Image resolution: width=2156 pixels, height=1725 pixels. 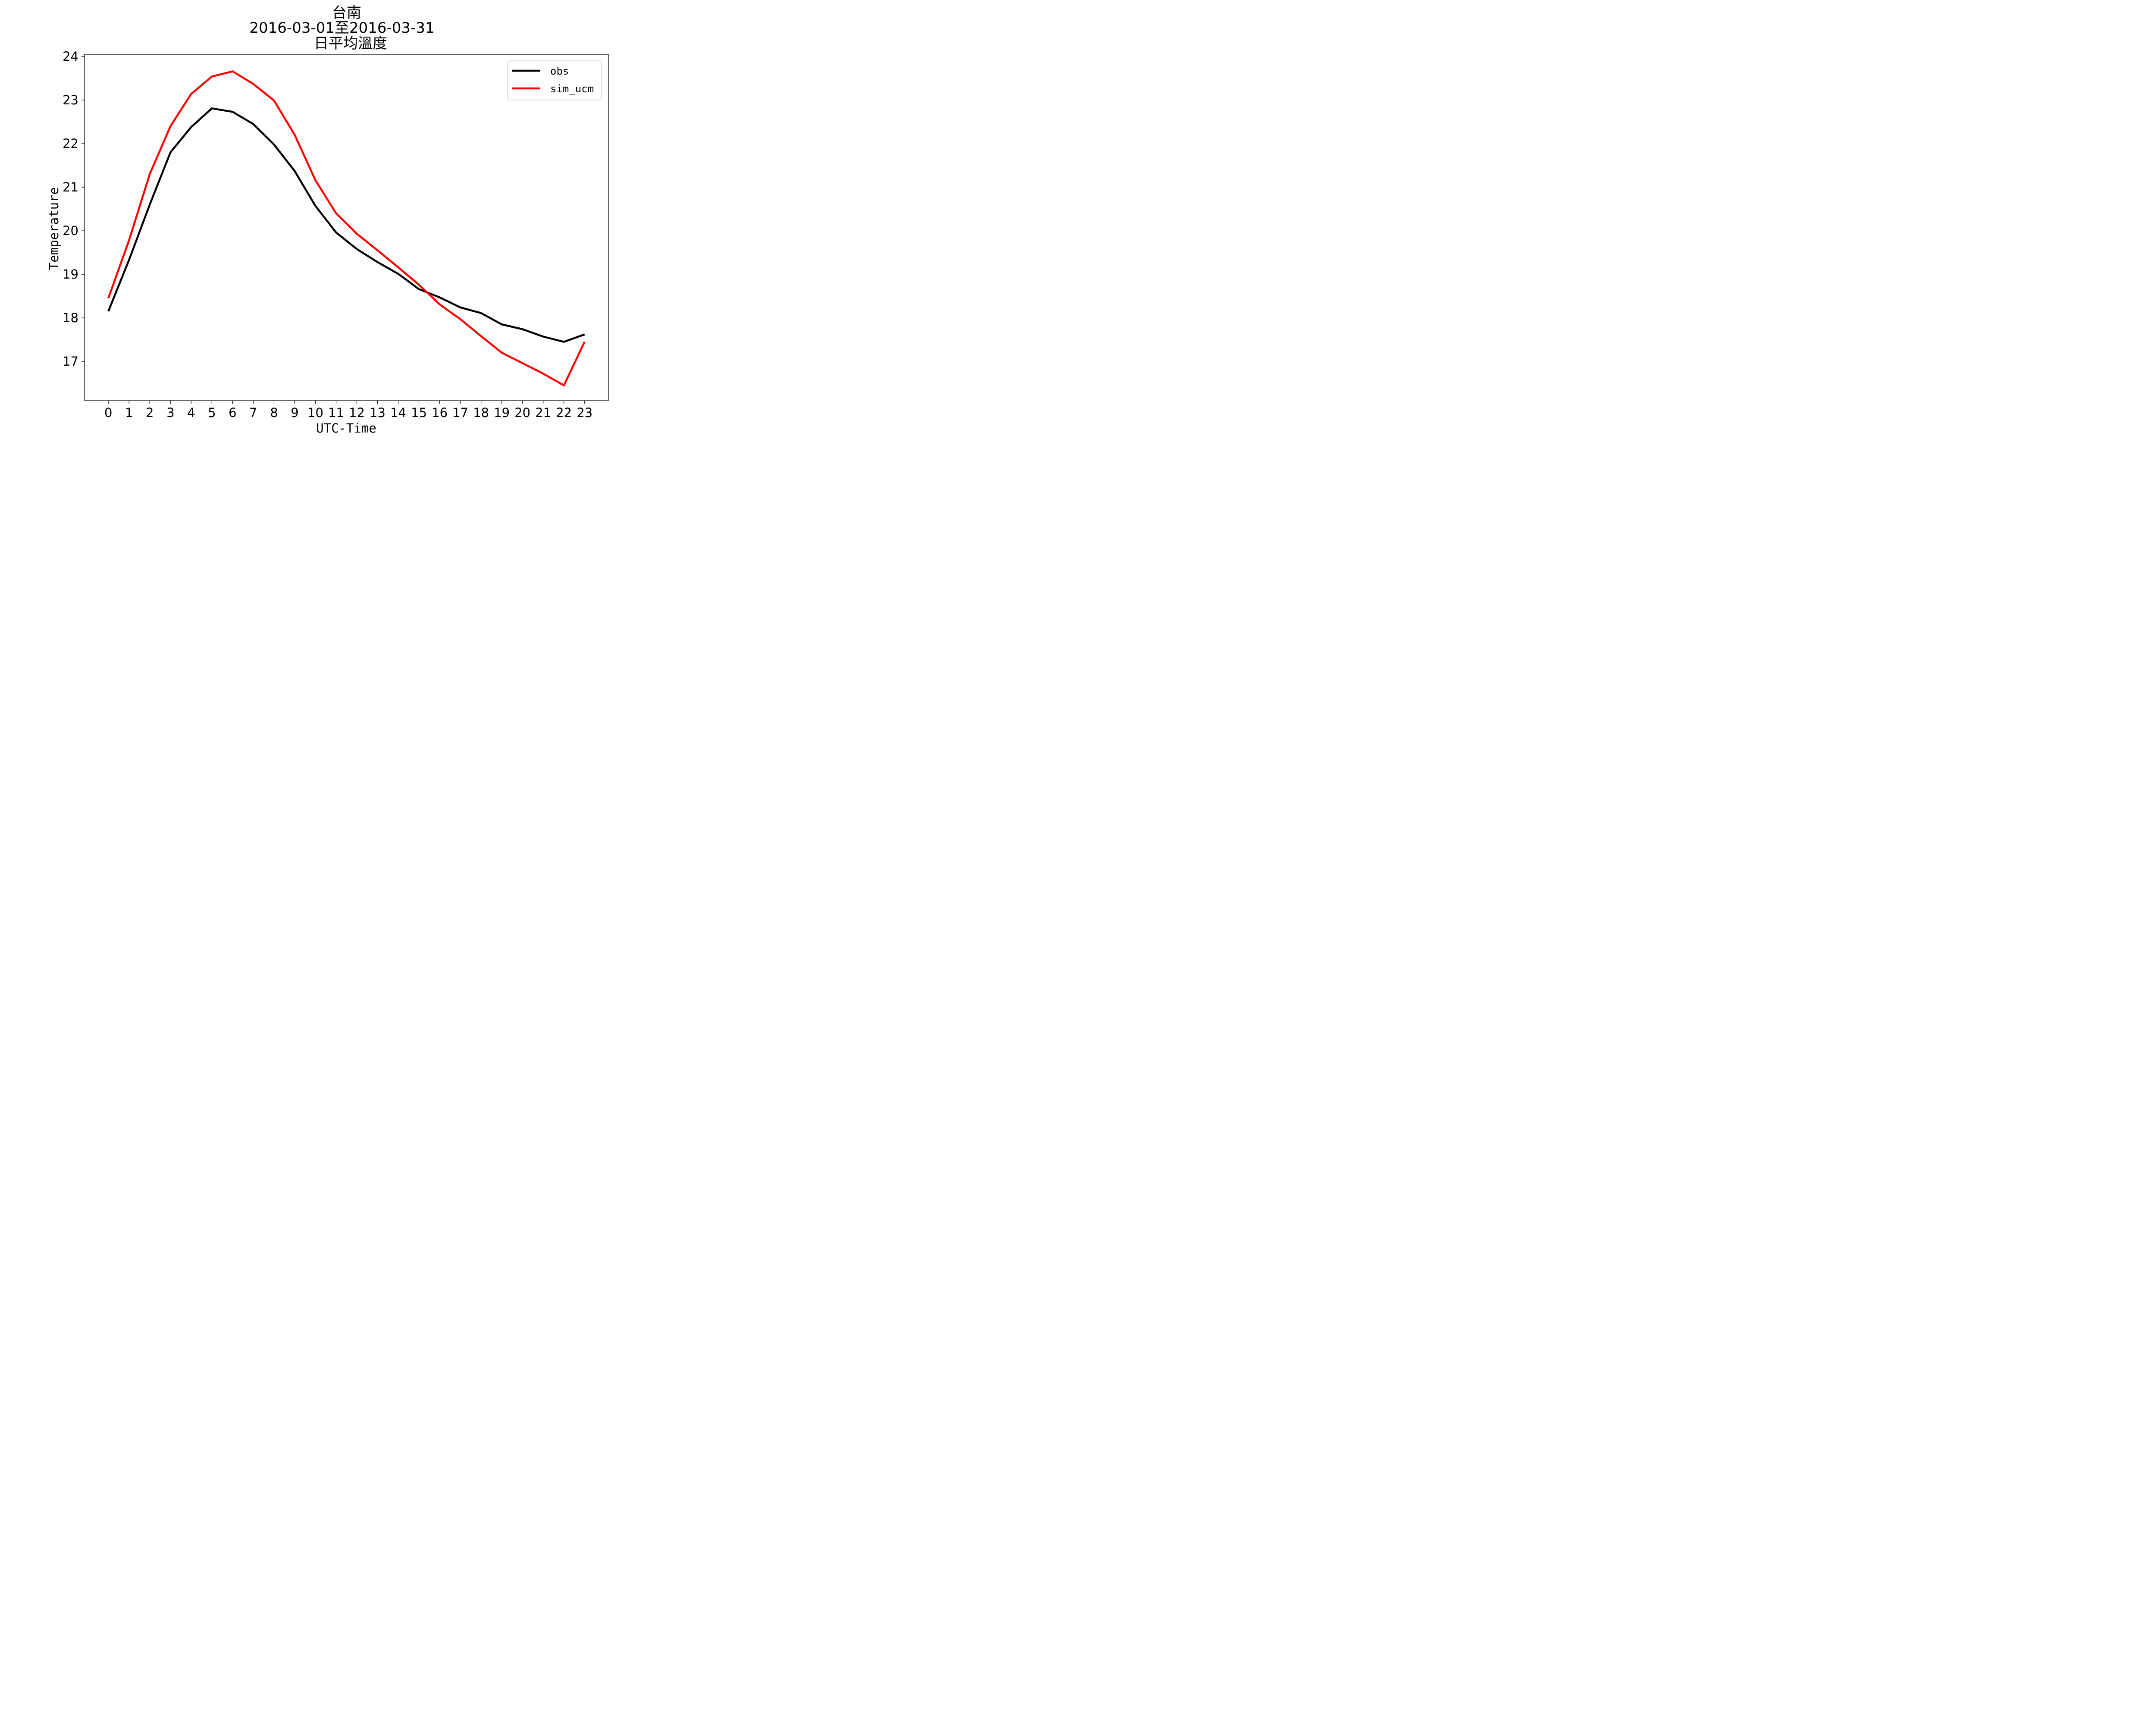 I want to click on x-axis-ticks: 0 1 2 3 4 5 6 7 8 9 10 11 12 13 14 15 16 17 18 19 20 21 22 23, so click(x=348, y=410).